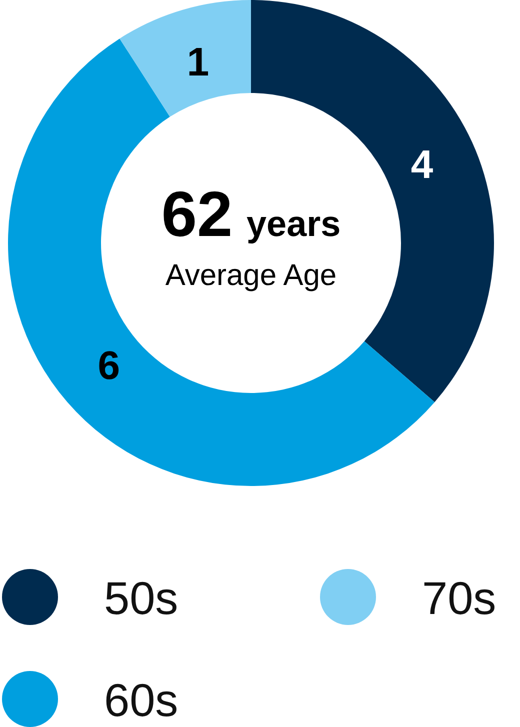 This screenshot has width=520, height=727. I want to click on legend-label: 60s, so click(141, 700).